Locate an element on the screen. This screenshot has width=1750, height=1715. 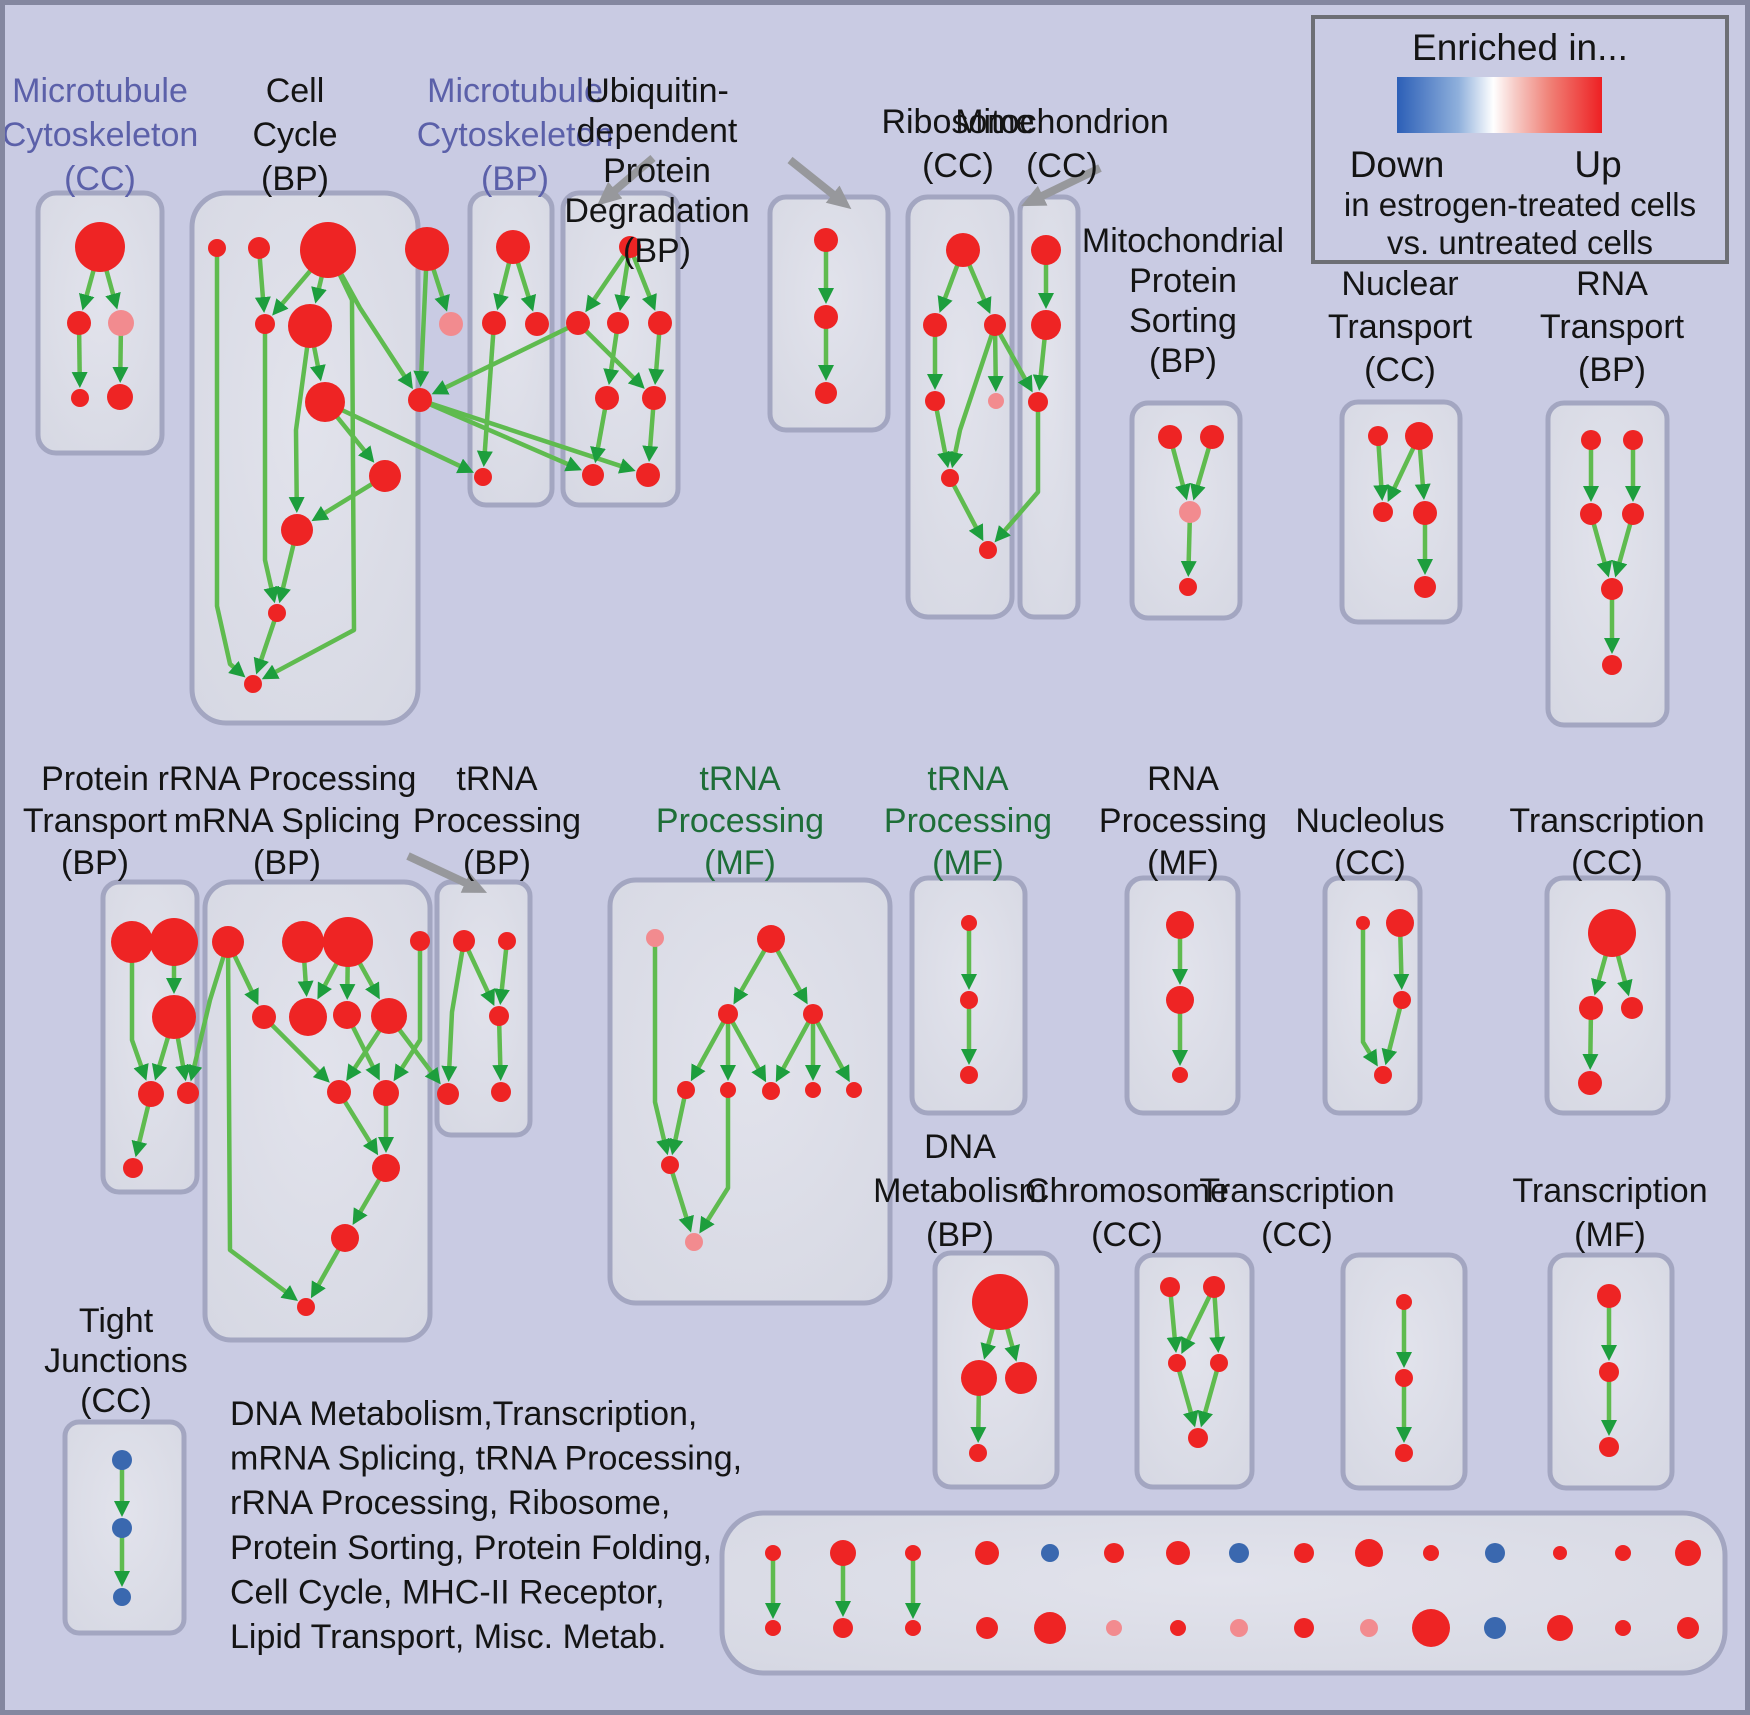
go-term-node-z3 is located at coordinates (122, 1597).